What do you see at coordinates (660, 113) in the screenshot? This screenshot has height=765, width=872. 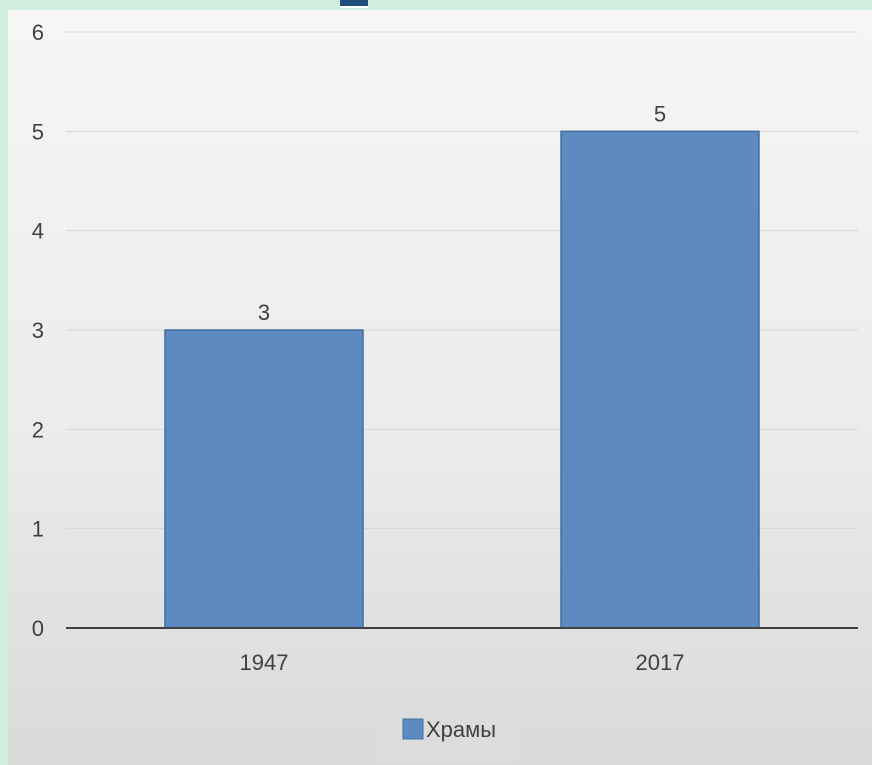 I see `data-label: 5` at bounding box center [660, 113].